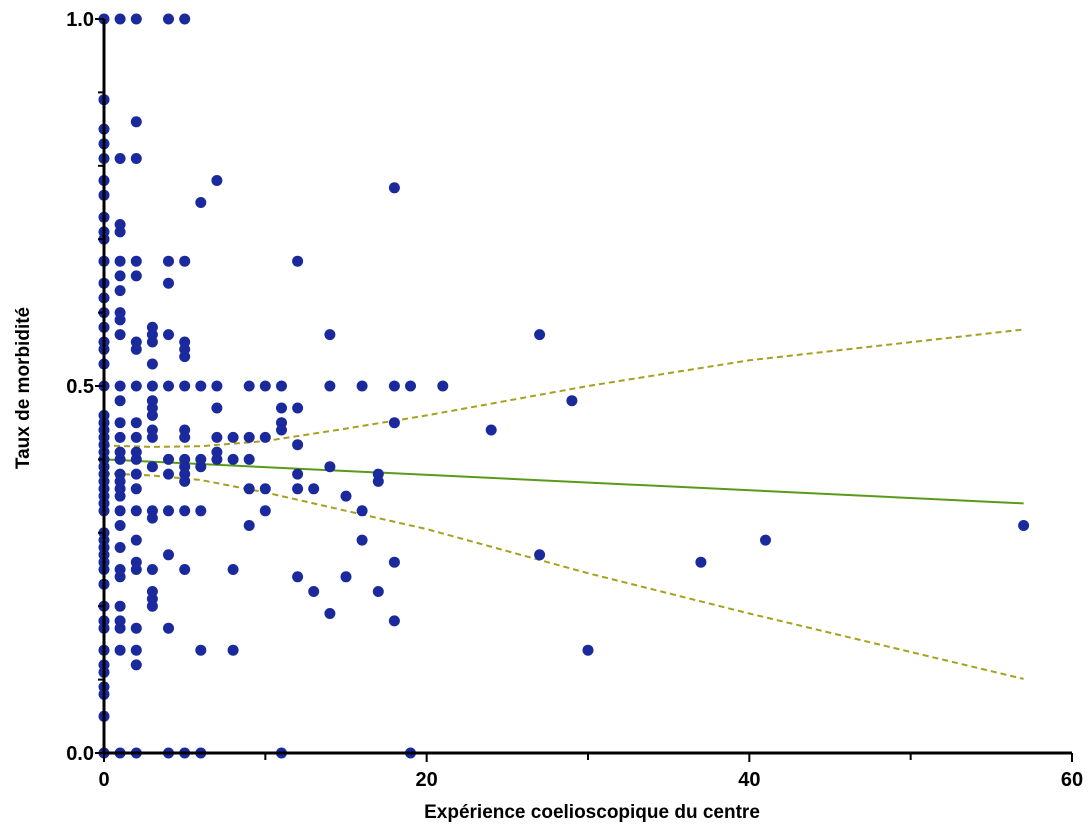 The width and height of the screenshot is (1091, 836). I want to click on x-tick-label: 20, so click(427, 780).